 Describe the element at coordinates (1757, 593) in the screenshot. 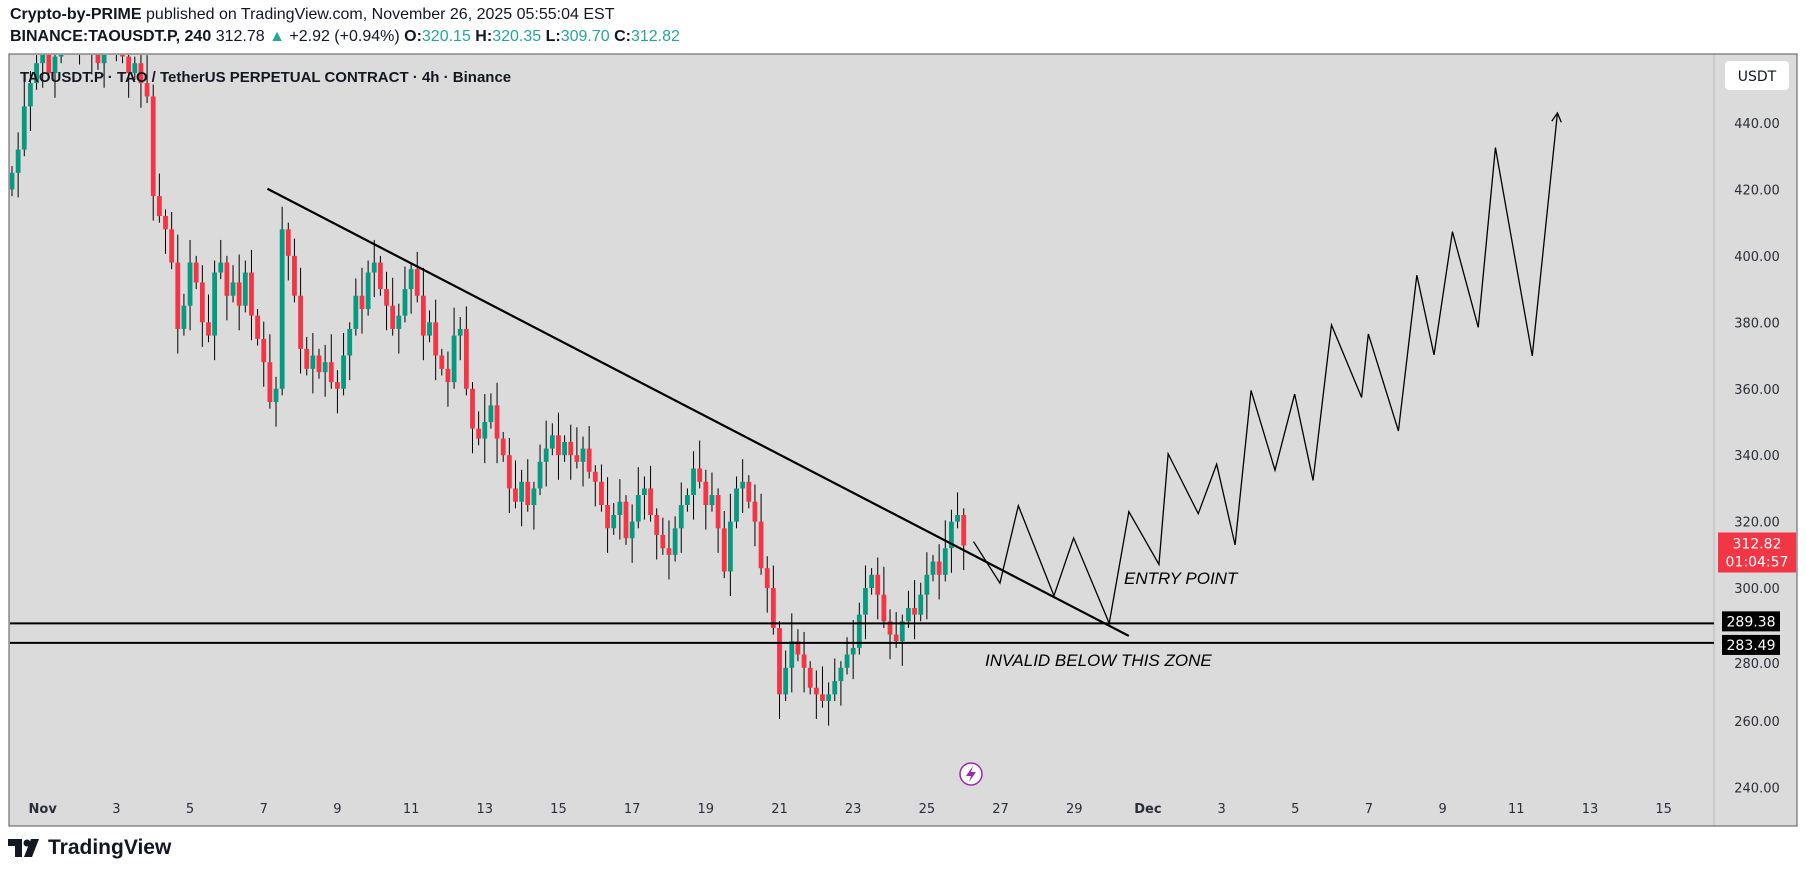

I see `price-tags: 312.82 01:04:57 289.38 283.49` at that location.